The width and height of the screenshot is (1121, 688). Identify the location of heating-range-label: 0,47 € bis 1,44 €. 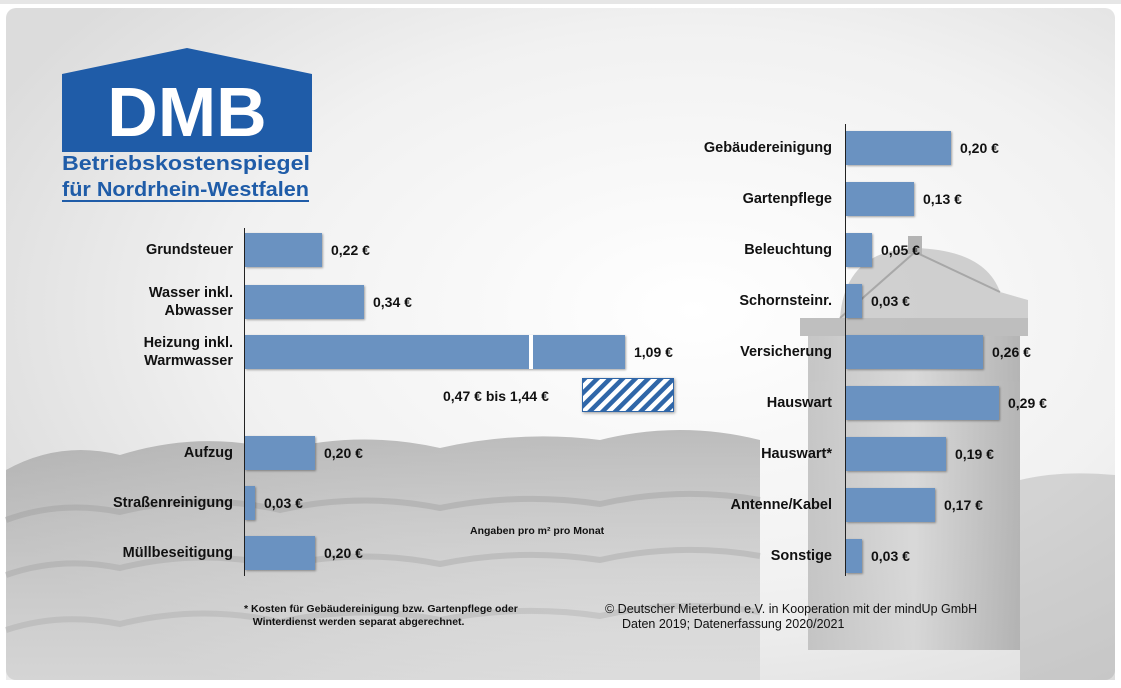
(496, 396).